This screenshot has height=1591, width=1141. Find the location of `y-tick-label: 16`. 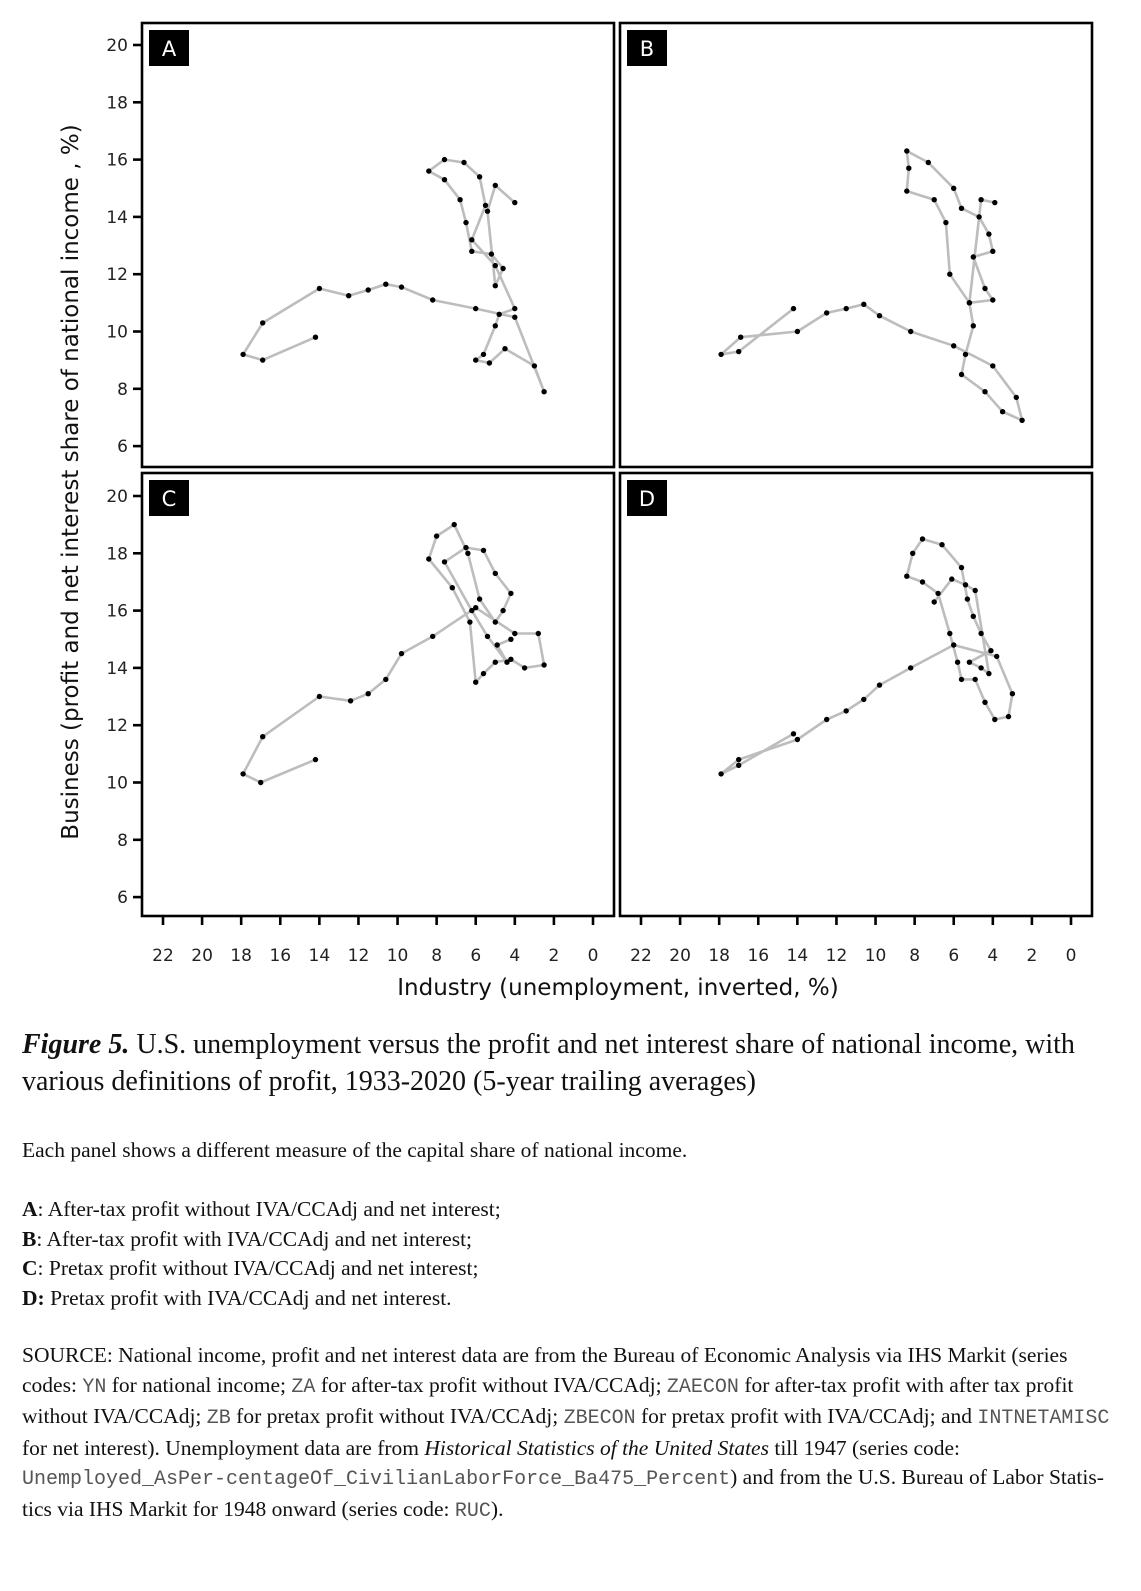

y-tick-label: 16 is located at coordinates (117, 161).